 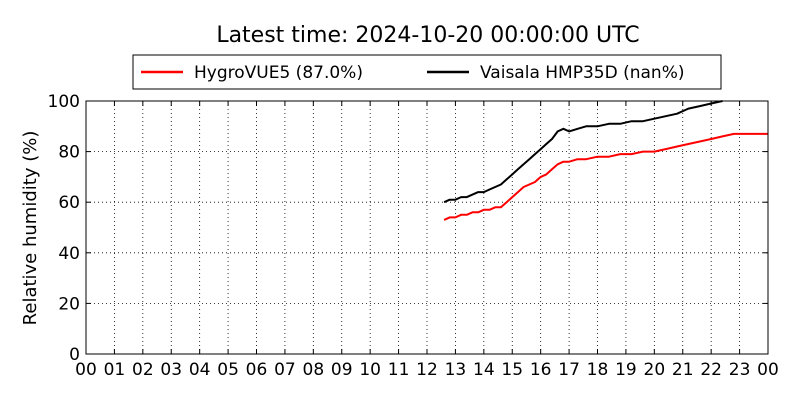 I want to click on x-tick-label: 04, so click(x=200, y=370).